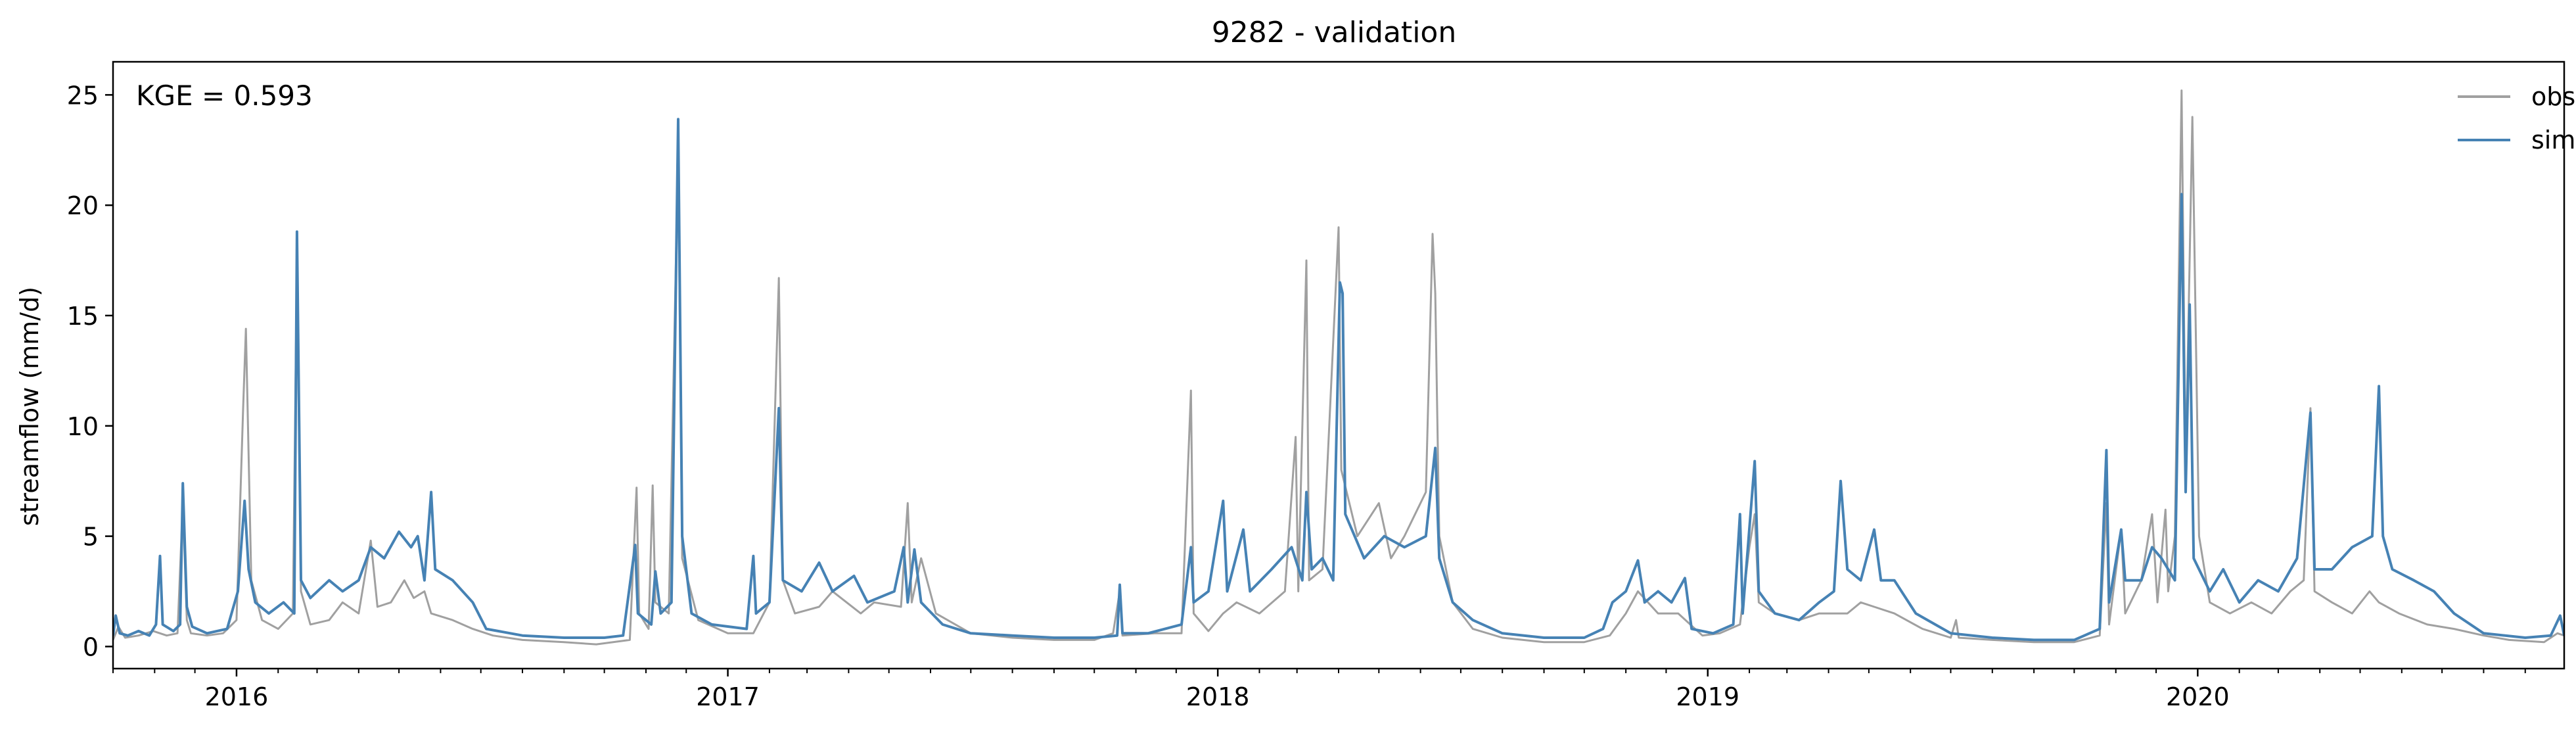 The height and width of the screenshot is (735, 2576). What do you see at coordinates (2516, 118) in the screenshot?
I see `legend: obs sim` at bounding box center [2516, 118].